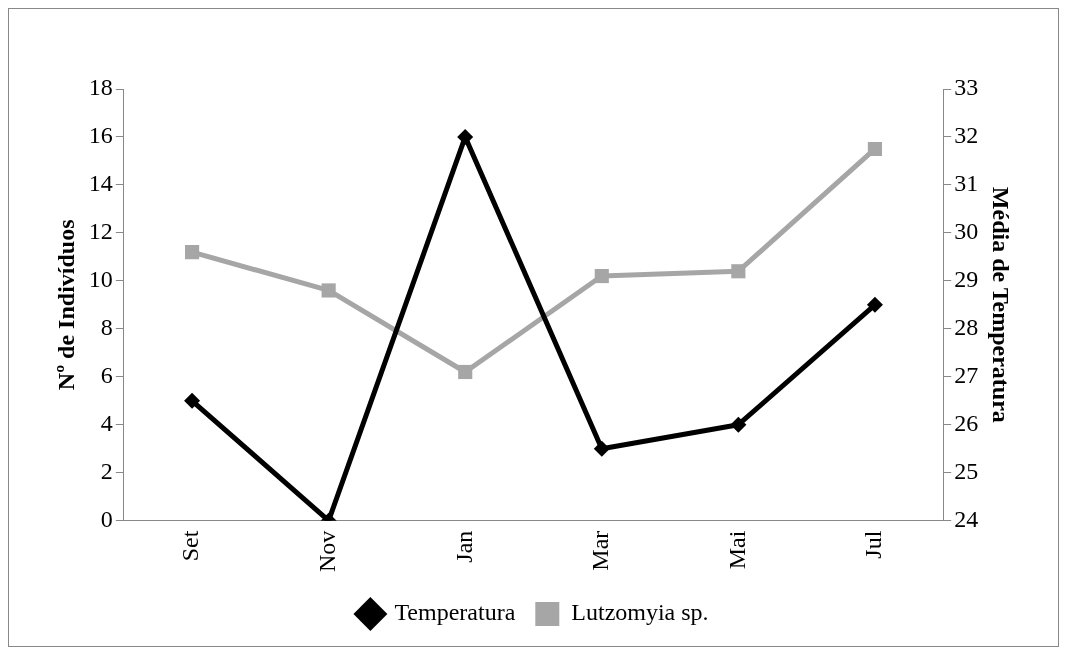 This screenshot has height=655, width=1067. I want to click on y-tick-label: 14, so click(100, 183).